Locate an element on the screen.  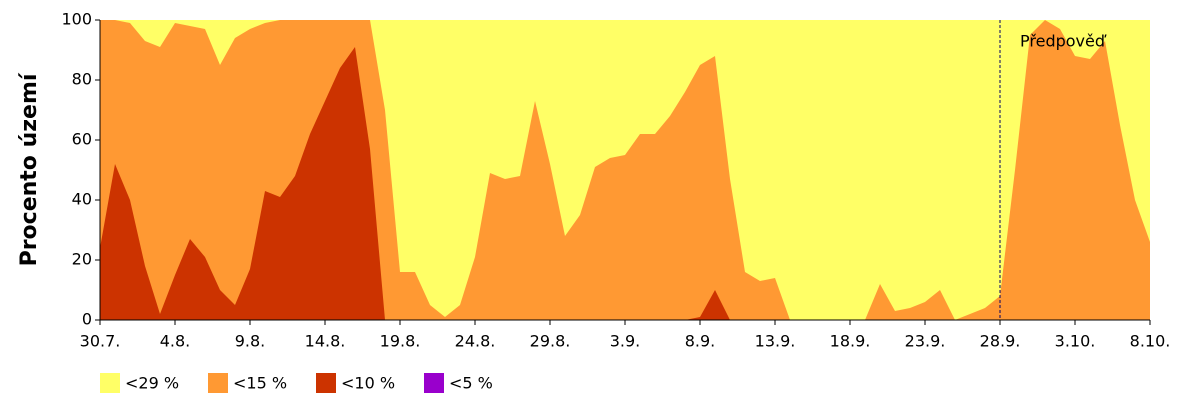
x-tick-label: 19.8. is located at coordinates (400, 341).